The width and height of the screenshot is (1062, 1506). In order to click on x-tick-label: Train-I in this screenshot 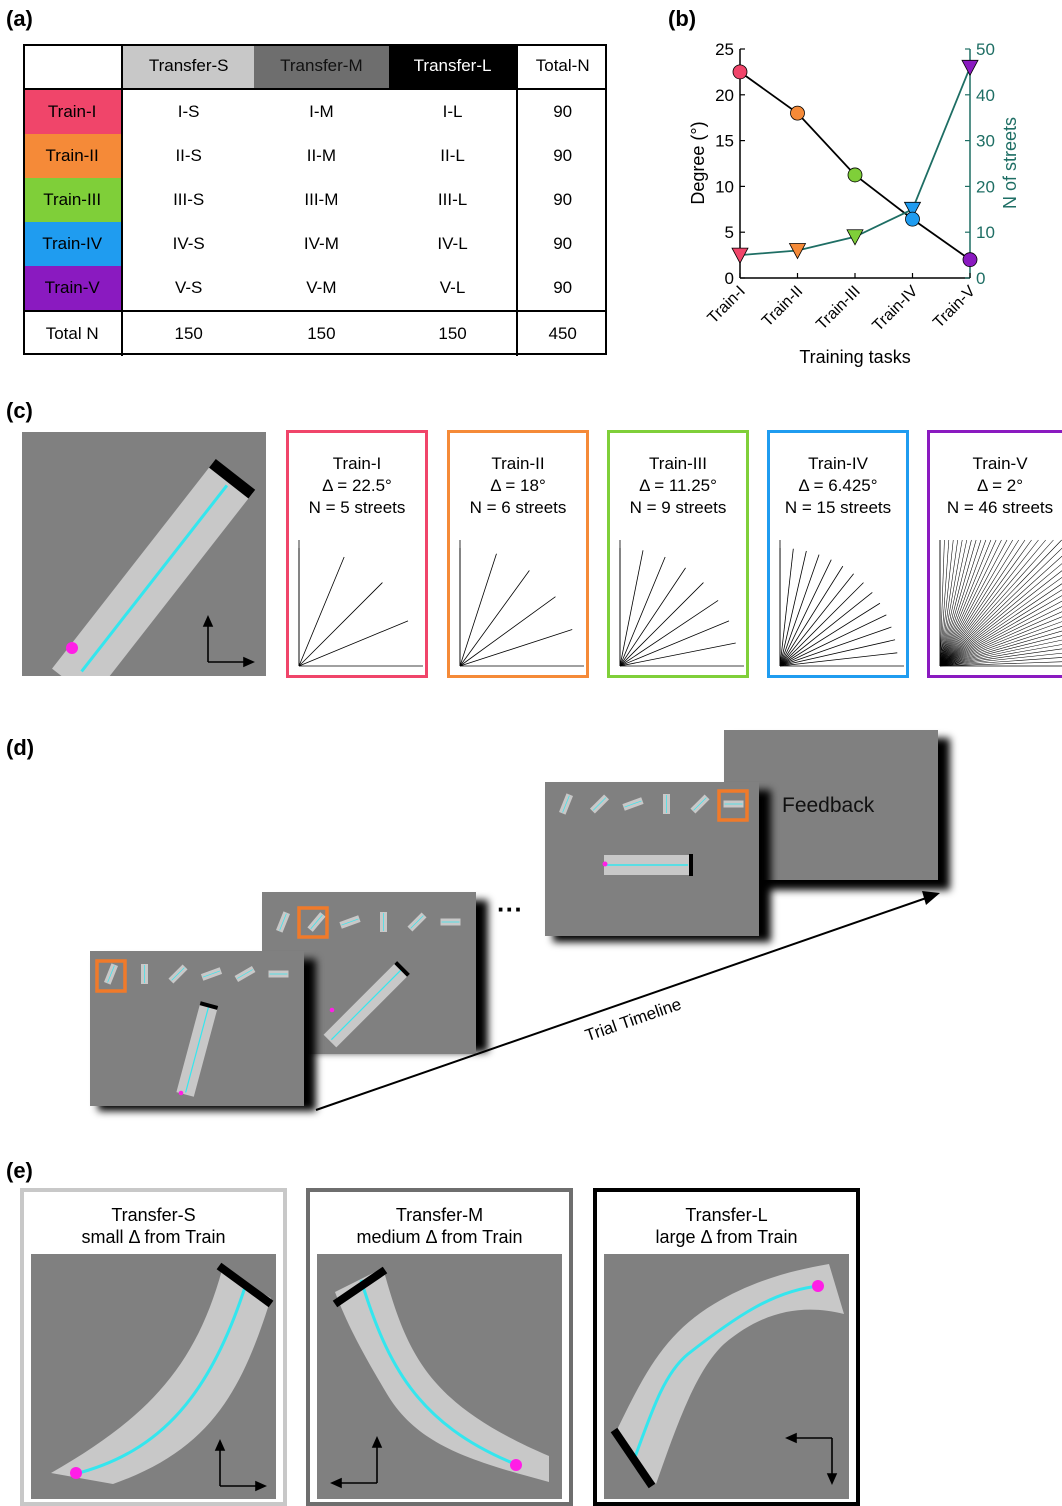, I will do `click(727, 305)`.